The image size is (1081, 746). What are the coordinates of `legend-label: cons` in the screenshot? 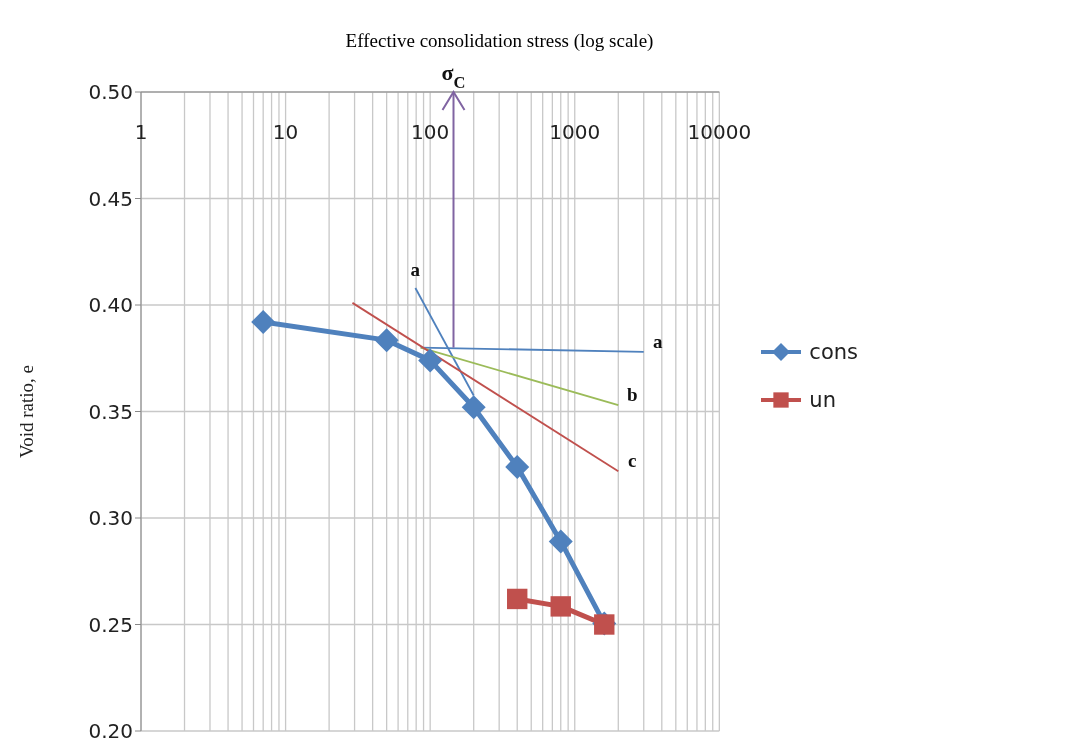 It's located at (833, 351).